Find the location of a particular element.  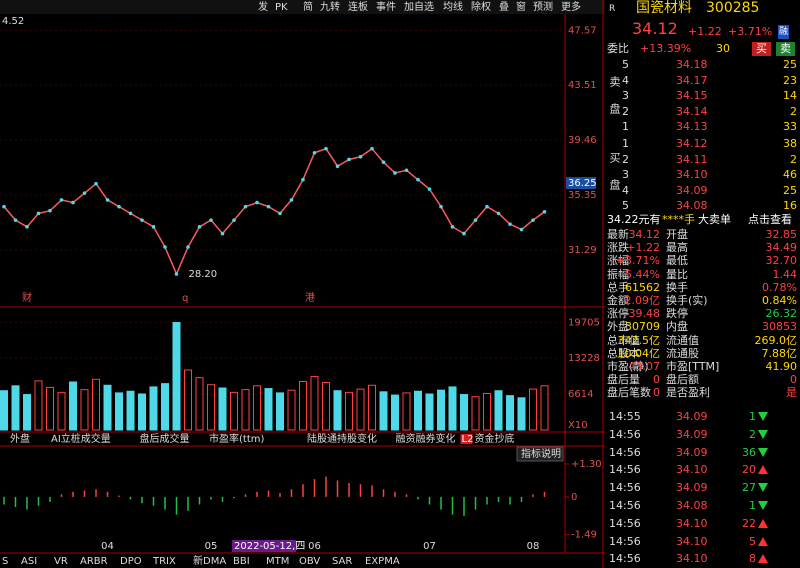

order-price: 34.18 is located at coordinates (692, 64).